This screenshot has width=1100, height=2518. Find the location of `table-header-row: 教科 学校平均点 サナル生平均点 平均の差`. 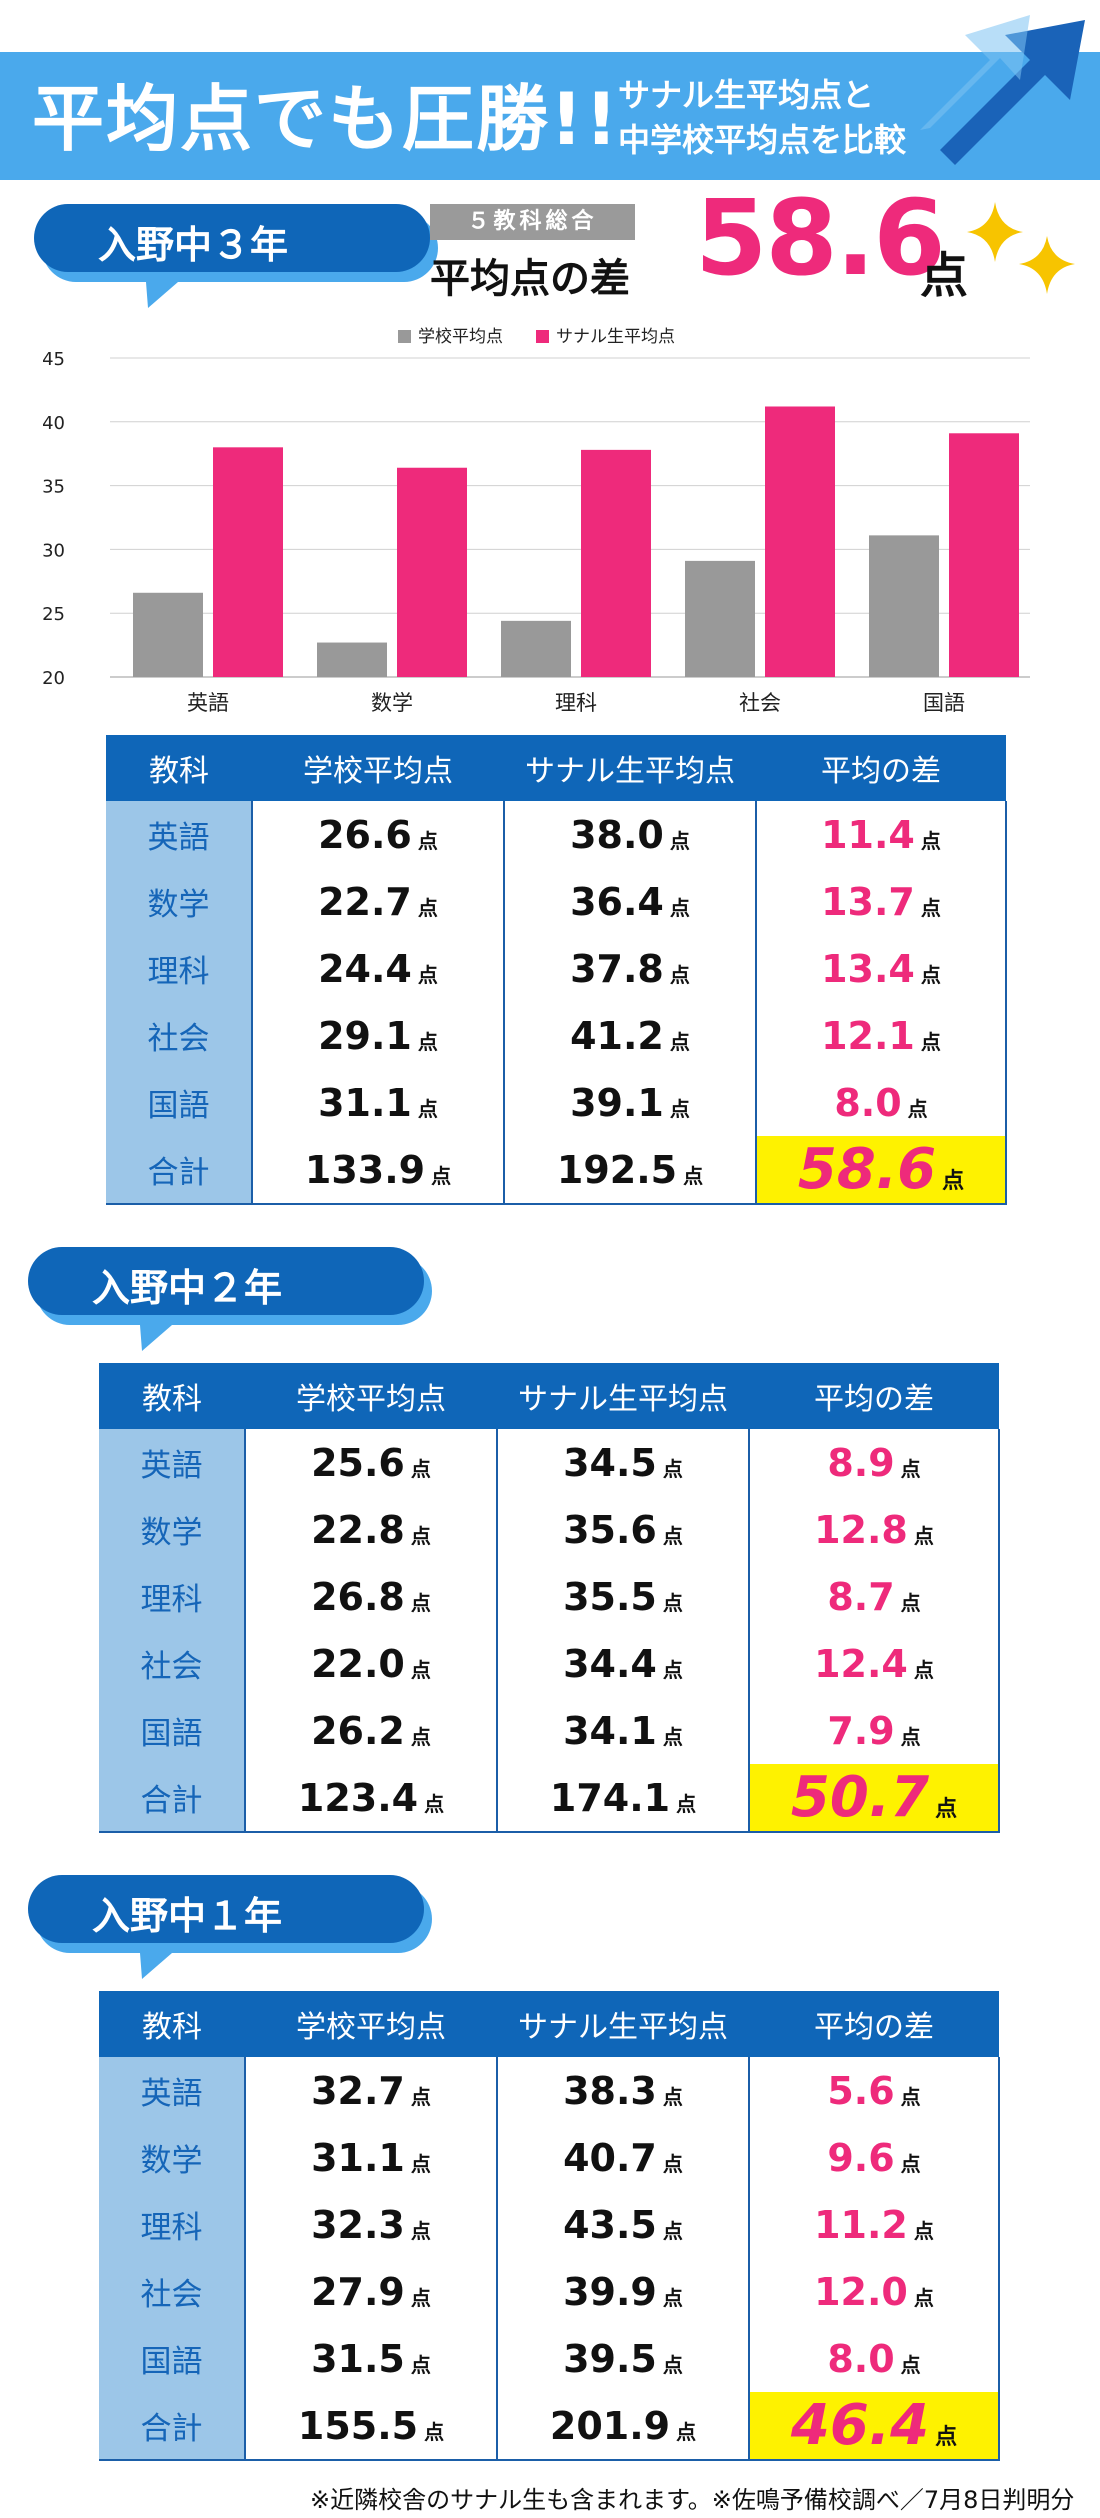

table-header-row: 教科 学校平均点 サナル生平均点 平均の差 is located at coordinates (549, 2024).